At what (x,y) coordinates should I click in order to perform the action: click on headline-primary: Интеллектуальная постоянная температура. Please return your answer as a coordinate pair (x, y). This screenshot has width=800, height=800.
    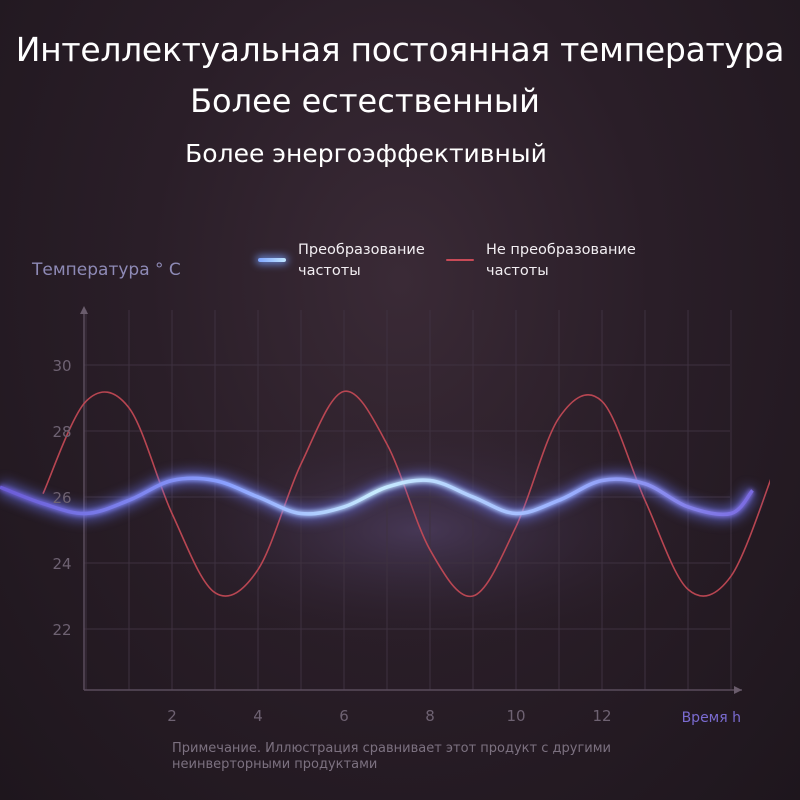
    Looking at the image, I should click on (400, 49).